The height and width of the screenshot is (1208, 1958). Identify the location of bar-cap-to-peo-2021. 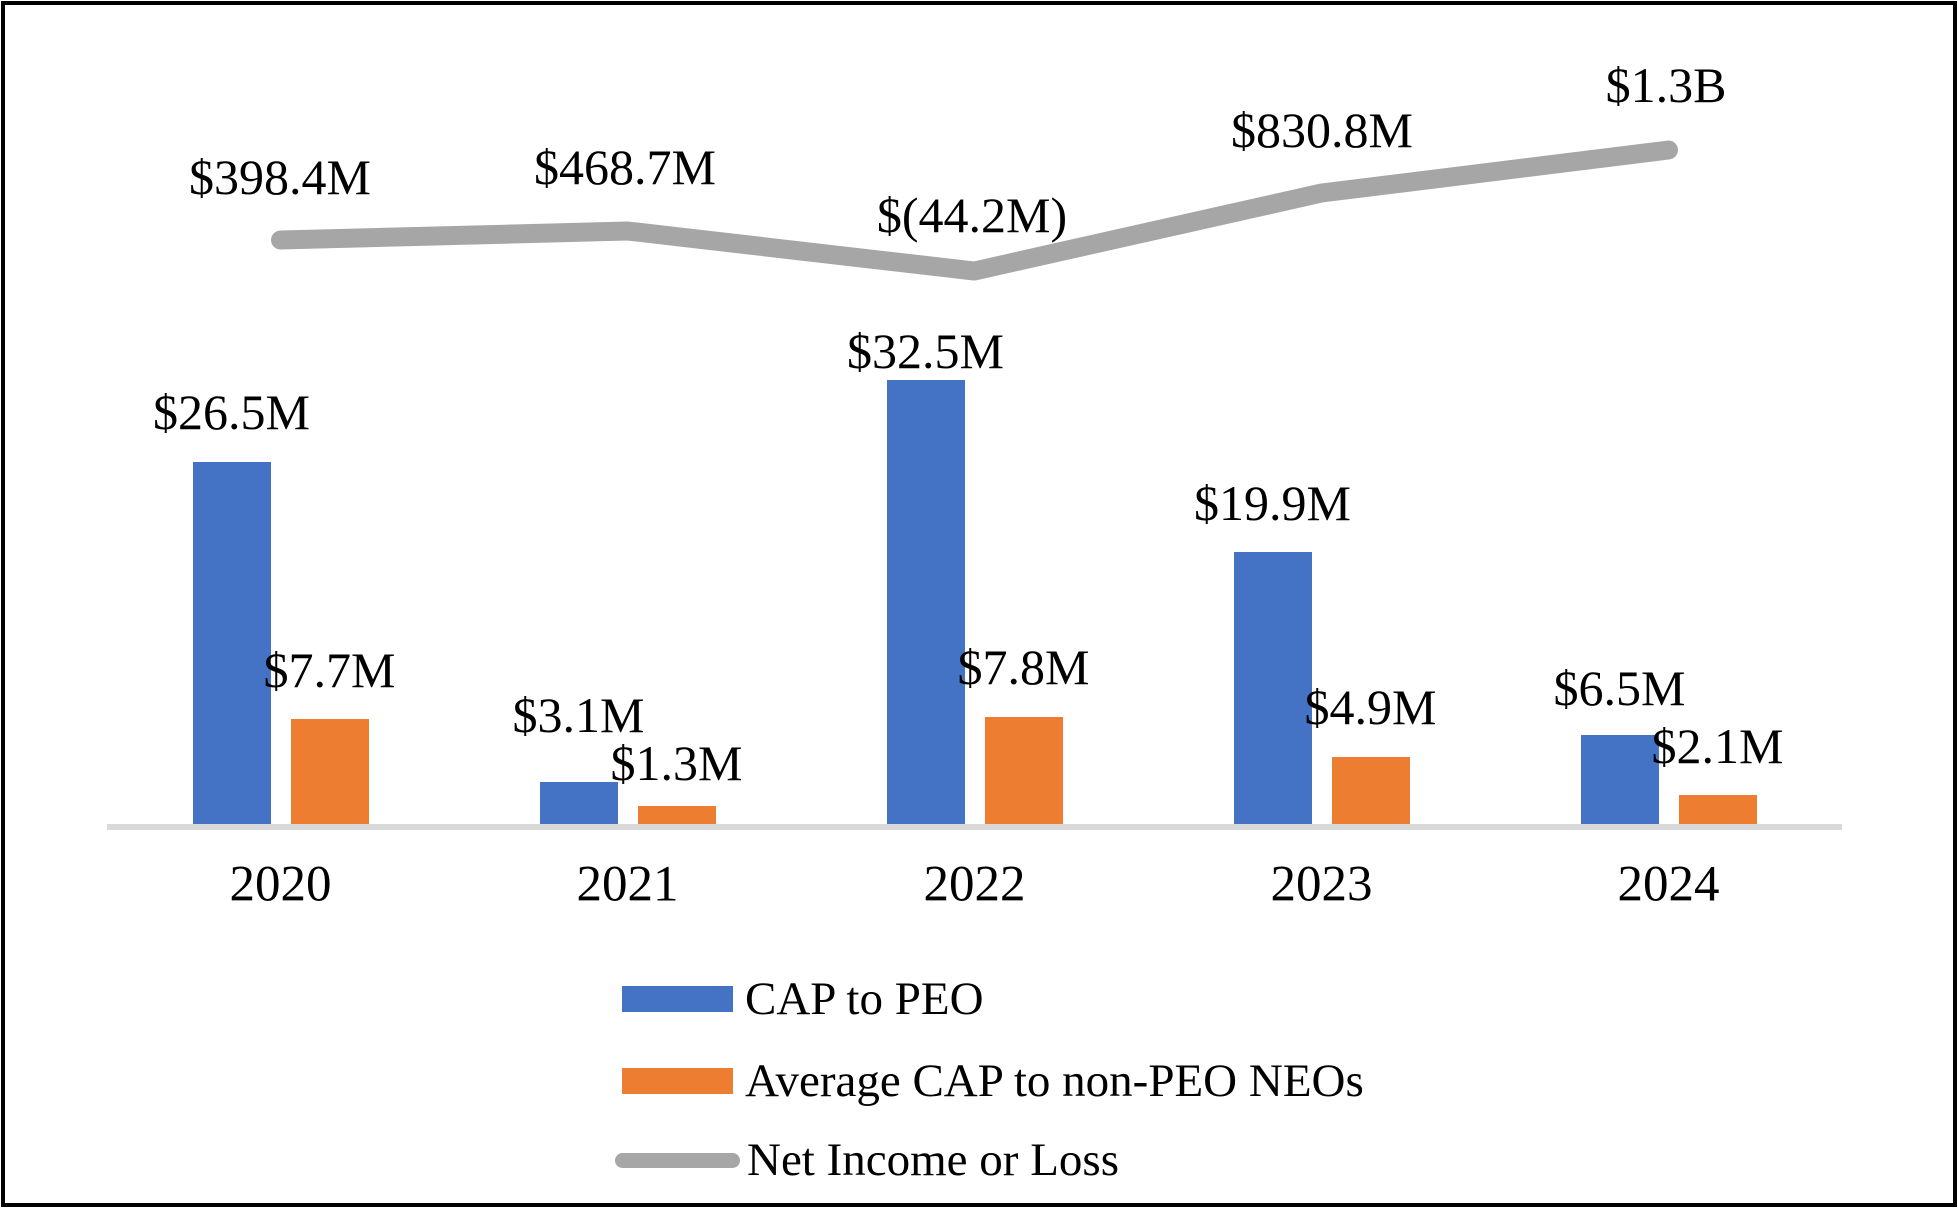
(578, 802).